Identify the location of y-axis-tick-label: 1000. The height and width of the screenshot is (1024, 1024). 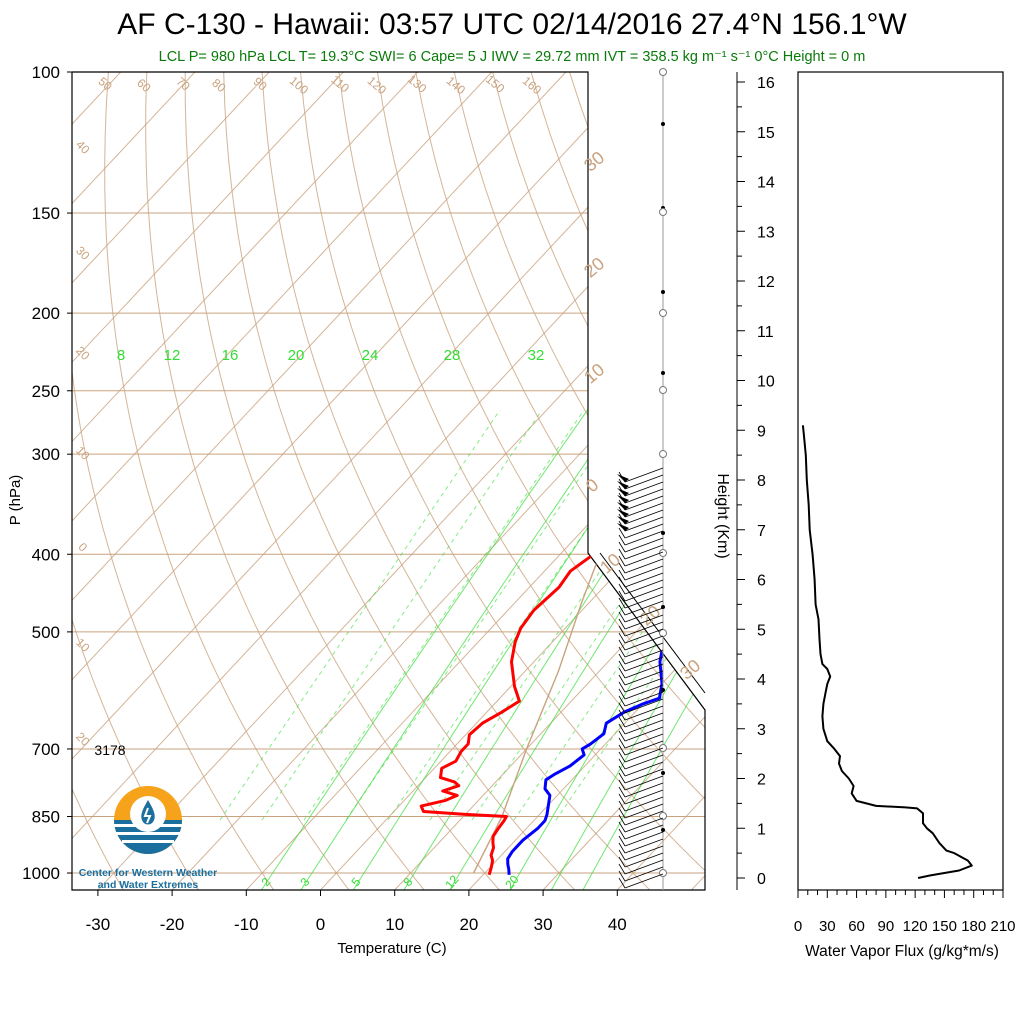
(41, 873).